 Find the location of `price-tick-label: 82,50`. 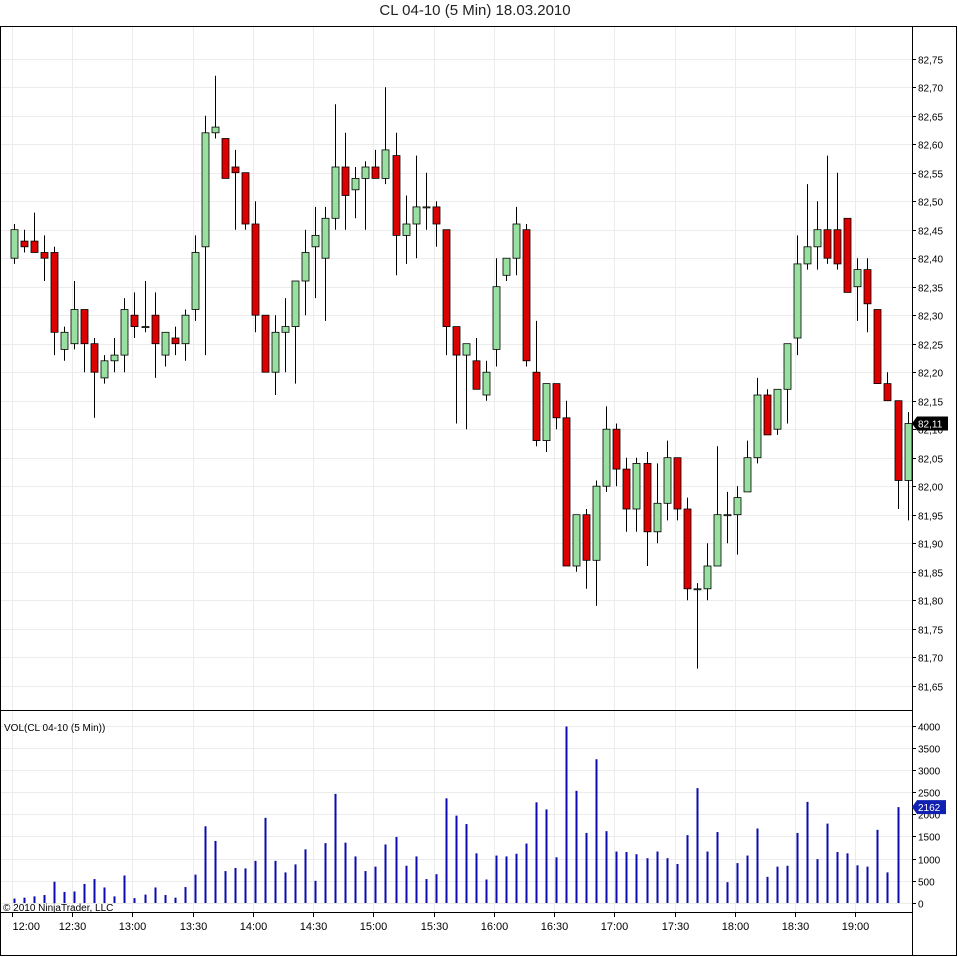

price-tick-label: 82,50 is located at coordinates (930, 203).